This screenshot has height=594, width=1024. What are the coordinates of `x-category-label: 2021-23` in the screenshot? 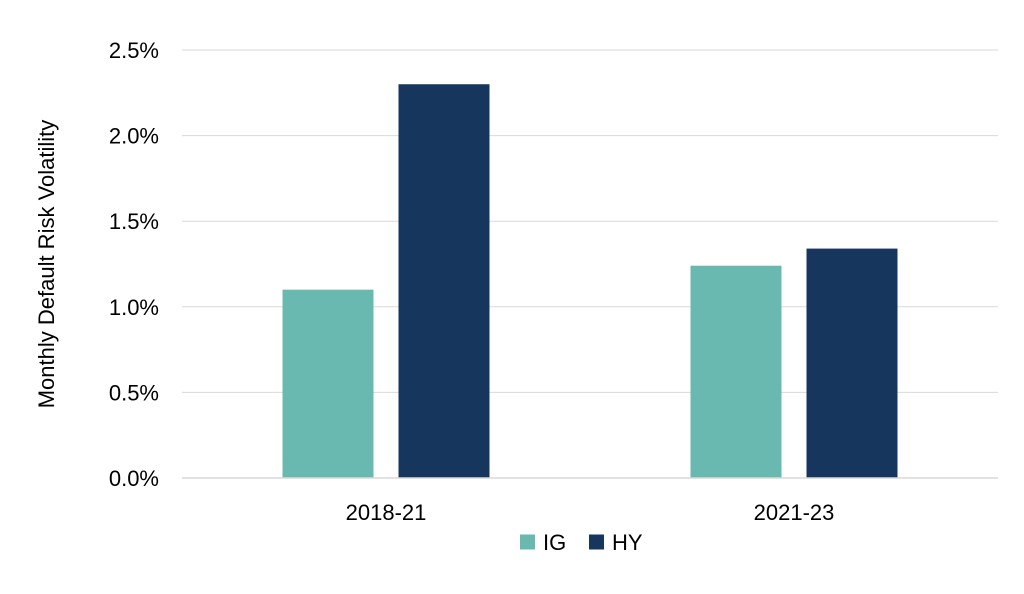 It's located at (794, 512).